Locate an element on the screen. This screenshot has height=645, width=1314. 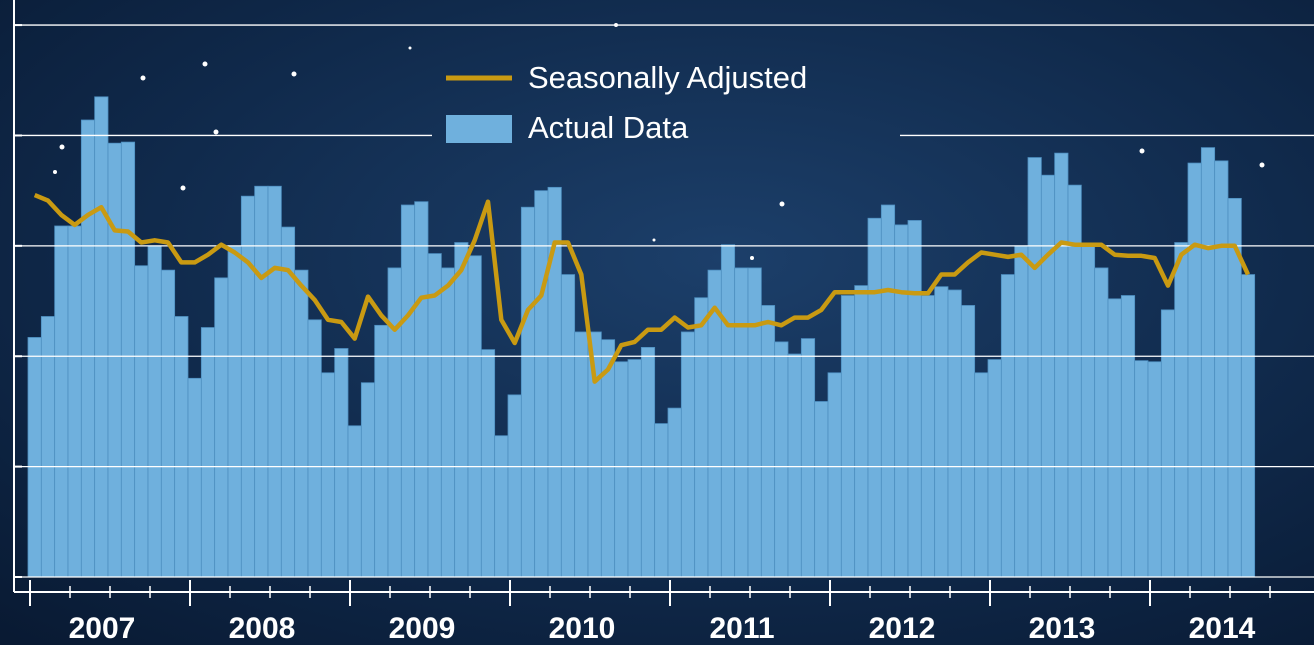
x-tick-label: 2010 is located at coordinates (582, 628).